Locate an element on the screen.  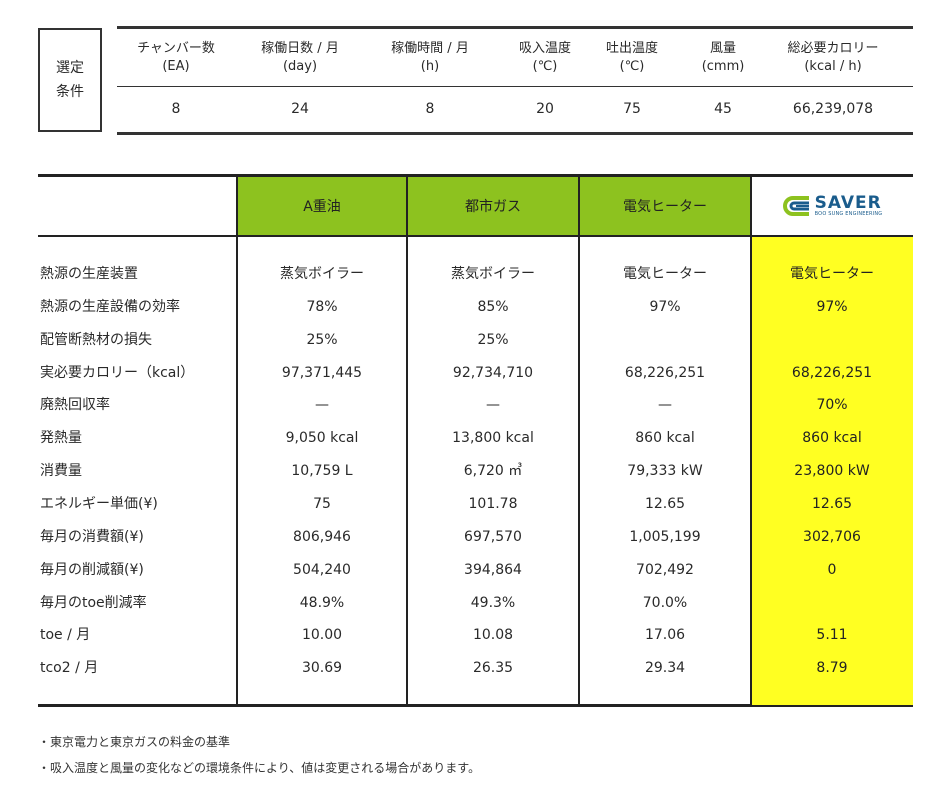
conditions-mid-rule is located at coordinates (515, 86).